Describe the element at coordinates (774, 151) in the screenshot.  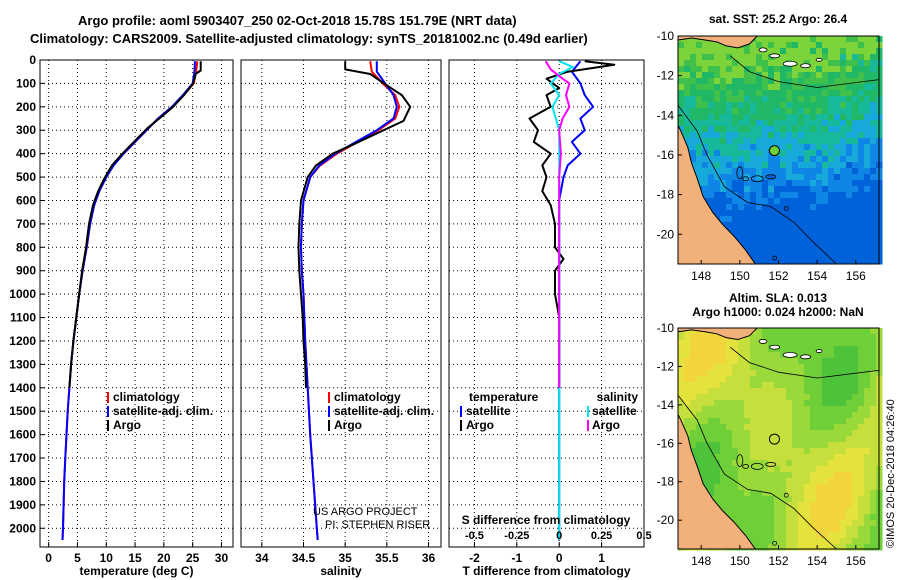
I see `argo-float-marker` at that location.